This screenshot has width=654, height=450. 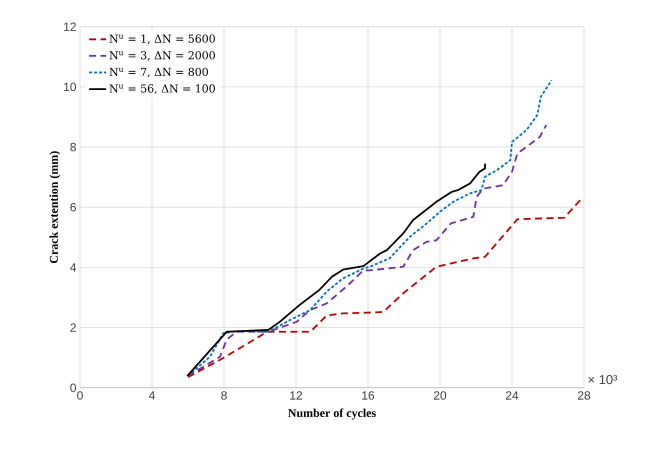 I want to click on x-tick-label: 0, so click(x=80, y=395).